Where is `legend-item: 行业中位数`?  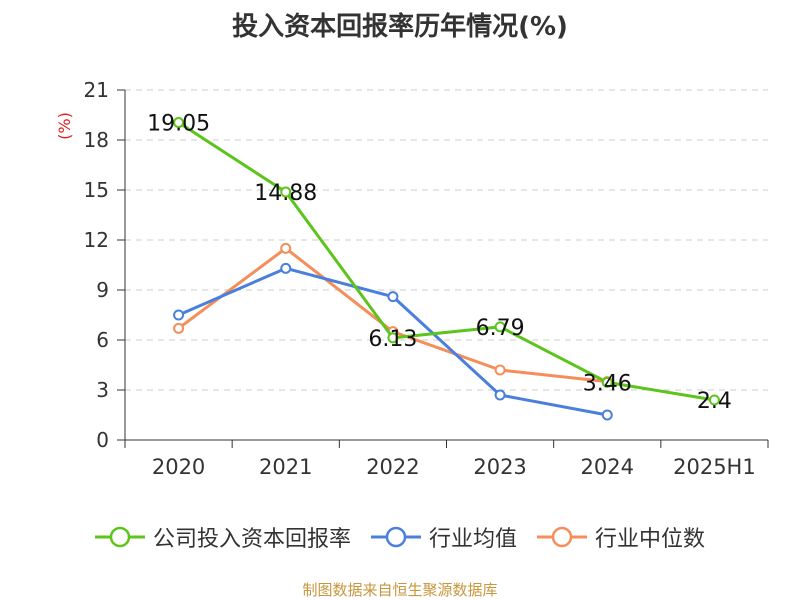 legend-item: 行业中位数 is located at coordinates (621, 537).